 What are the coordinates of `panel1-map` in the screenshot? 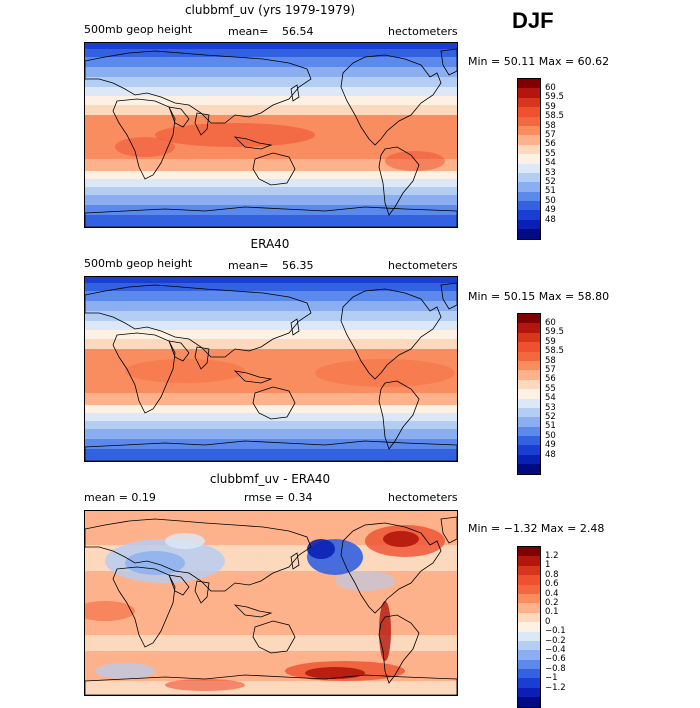 It's located at (271, 135).